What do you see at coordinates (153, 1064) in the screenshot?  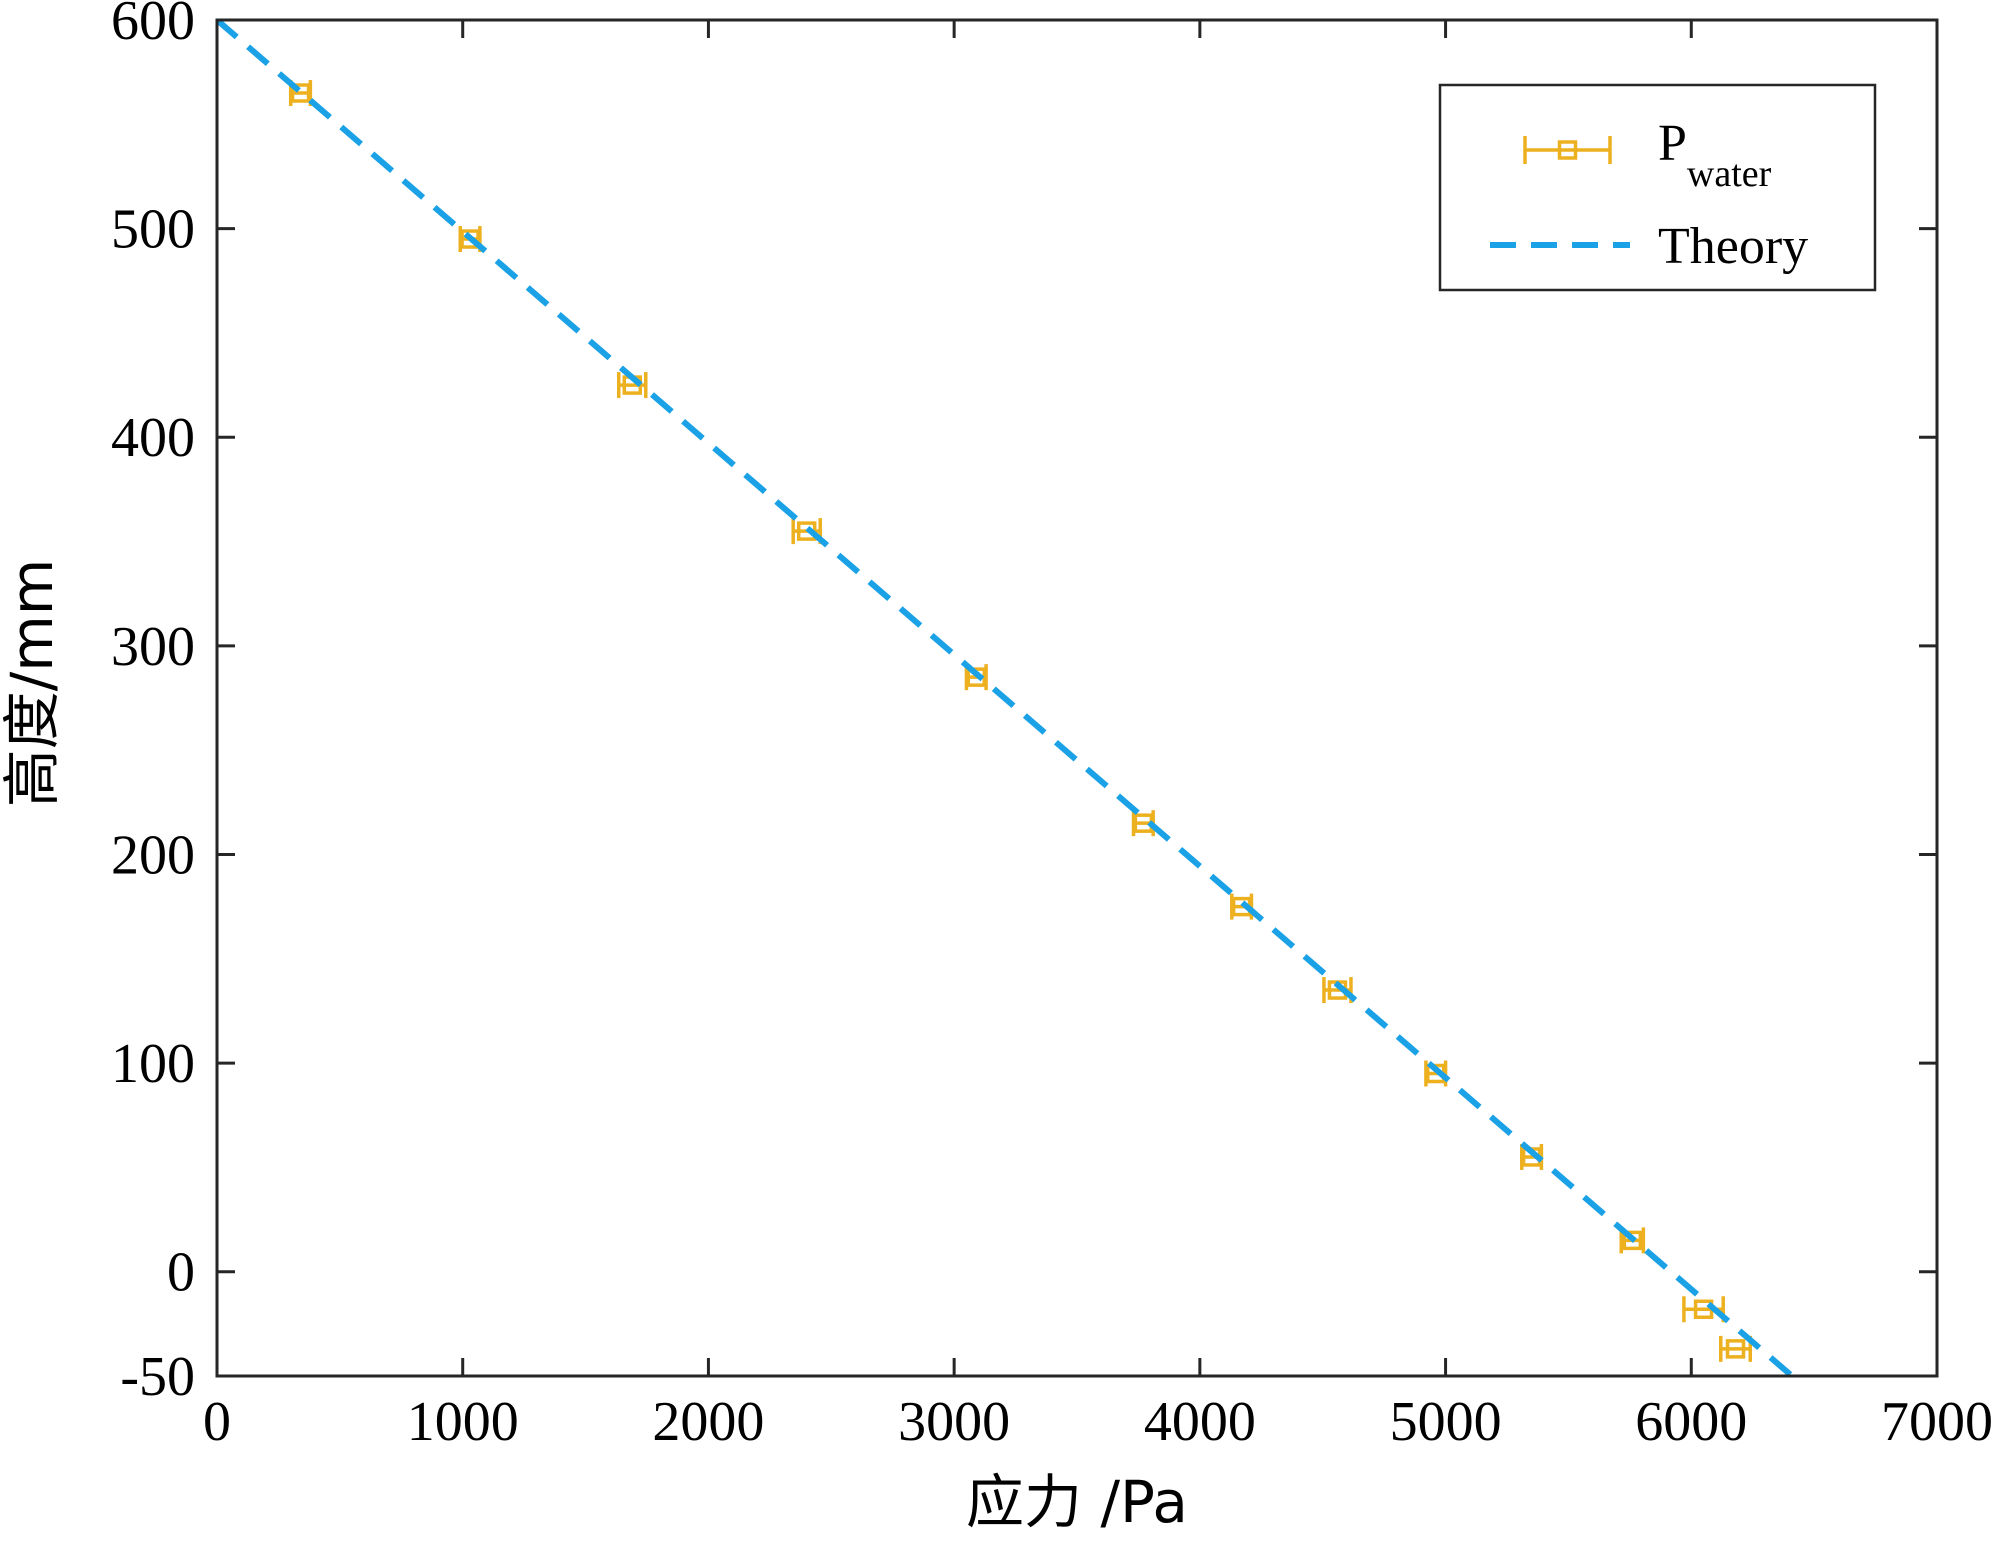 I see `y-tick-label: 100` at bounding box center [153, 1064].